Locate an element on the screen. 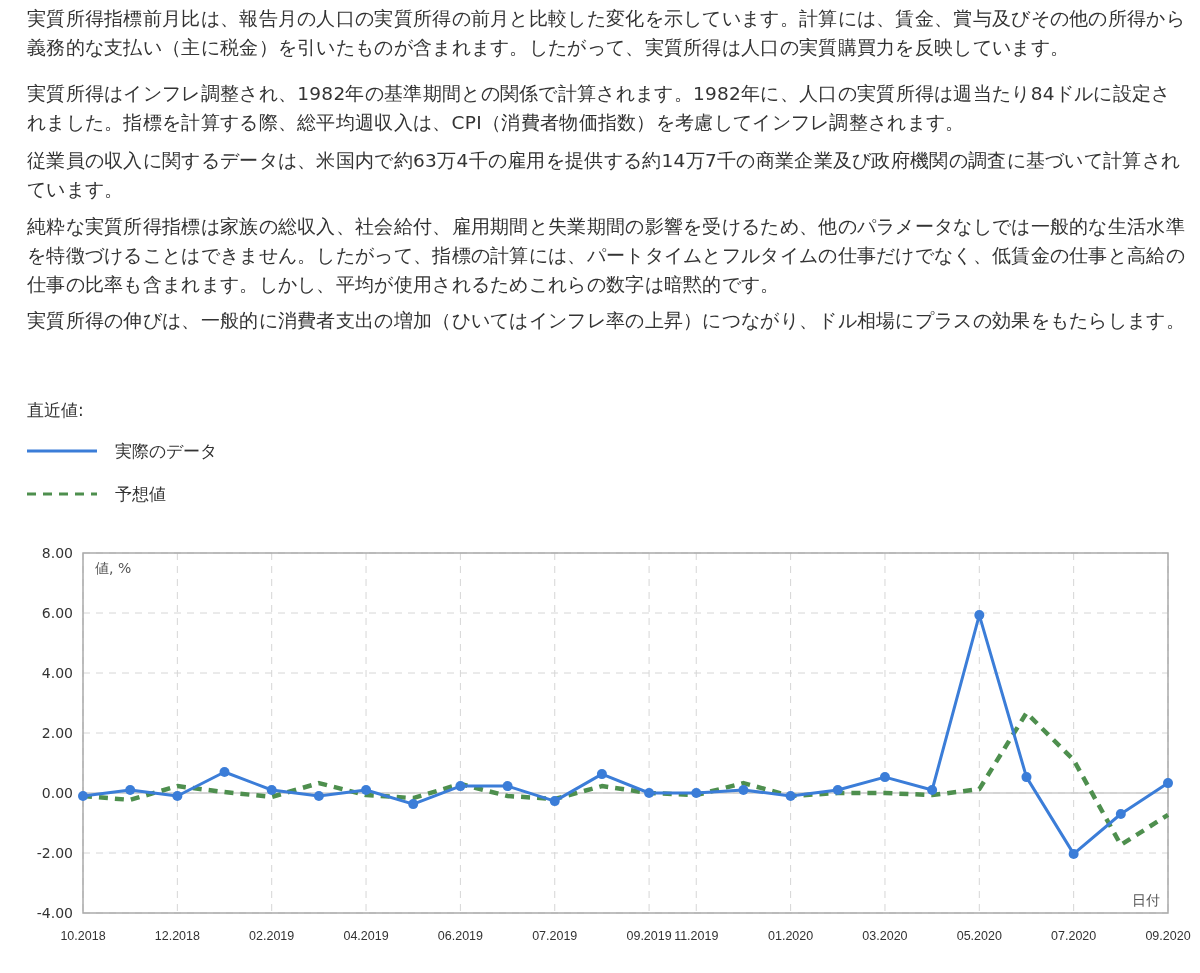 The height and width of the screenshot is (973, 1200). y-tick-label: -4.00 is located at coordinates (54, 913).